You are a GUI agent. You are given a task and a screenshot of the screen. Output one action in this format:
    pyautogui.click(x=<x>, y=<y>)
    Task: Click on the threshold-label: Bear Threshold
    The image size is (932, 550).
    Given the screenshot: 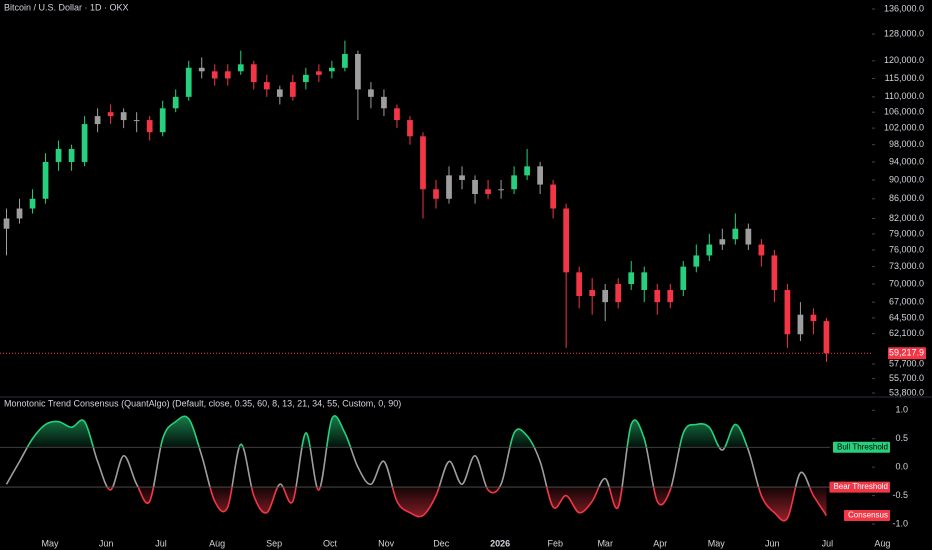 What is the action you would take?
    pyautogui.click(x=860, y=486)
    